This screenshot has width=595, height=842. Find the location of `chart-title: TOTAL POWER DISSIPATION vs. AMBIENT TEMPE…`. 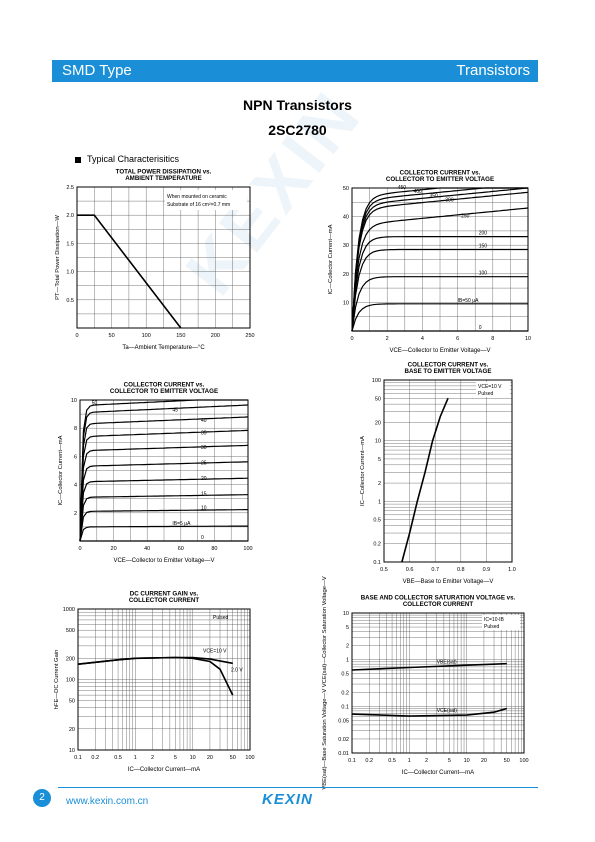

chart-title: TOTAL POWER DISSIPATION vs. AMBIENT TEMPE… is located at coordinates (164, 176).